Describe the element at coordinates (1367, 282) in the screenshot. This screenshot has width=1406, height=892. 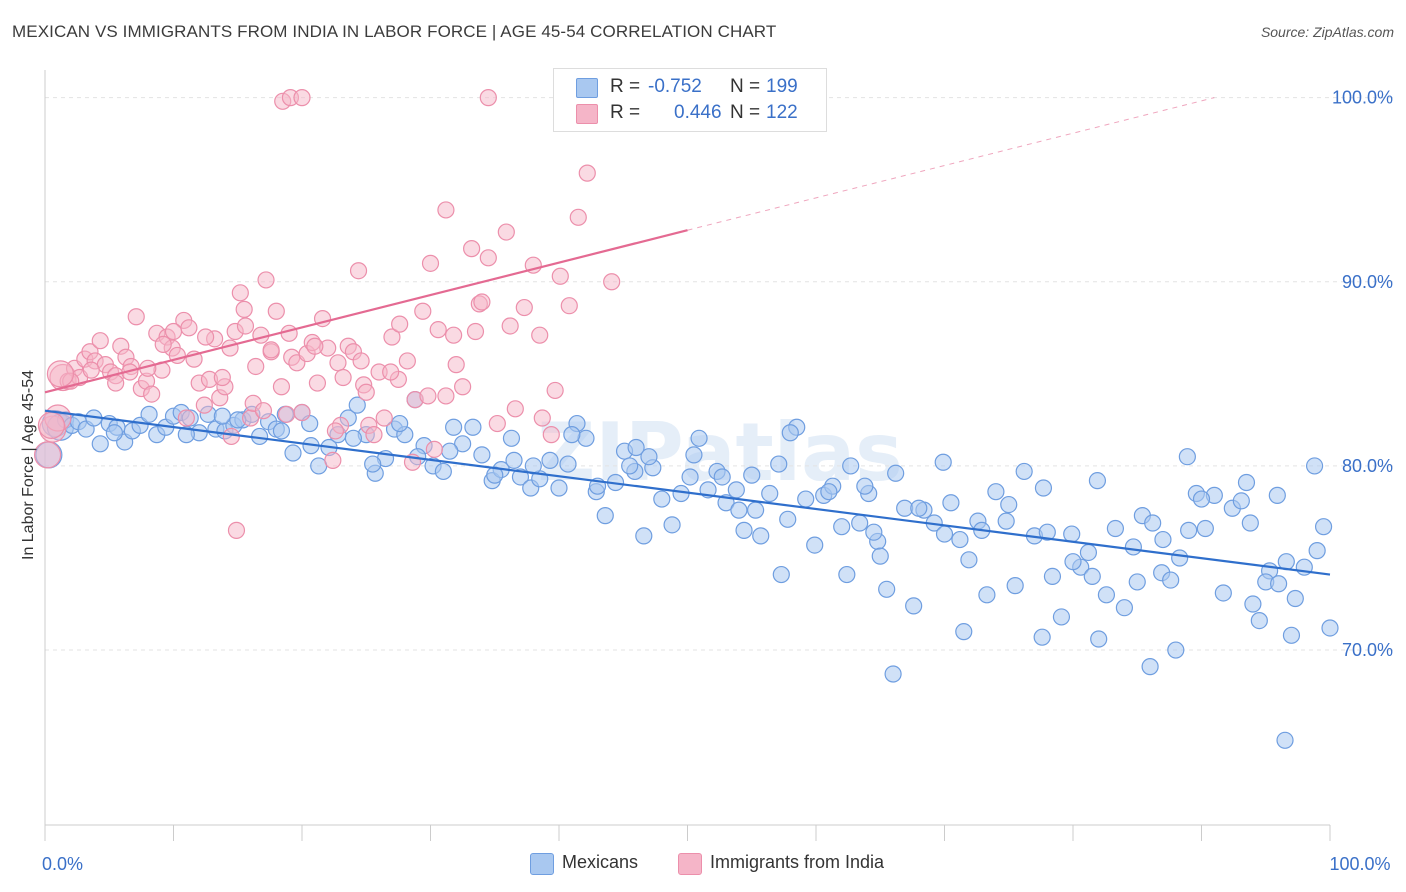
I see `y-tick-label: 90.0%` at that location.